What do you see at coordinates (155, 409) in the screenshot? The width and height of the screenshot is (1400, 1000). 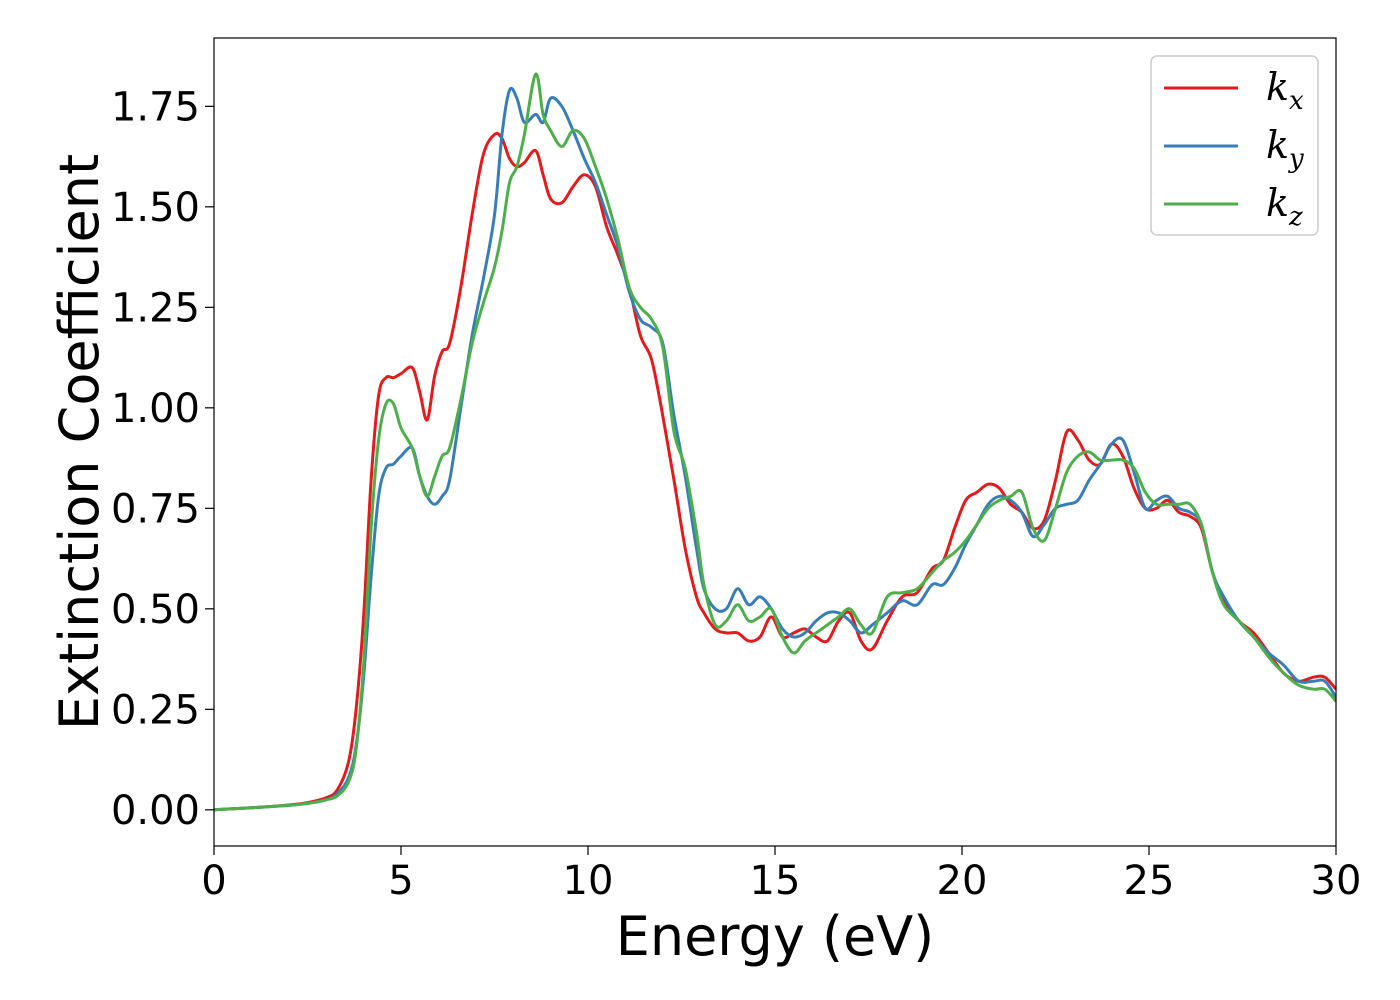 I see `y-tick-label: 1.00` at bounding box center [155, 409].